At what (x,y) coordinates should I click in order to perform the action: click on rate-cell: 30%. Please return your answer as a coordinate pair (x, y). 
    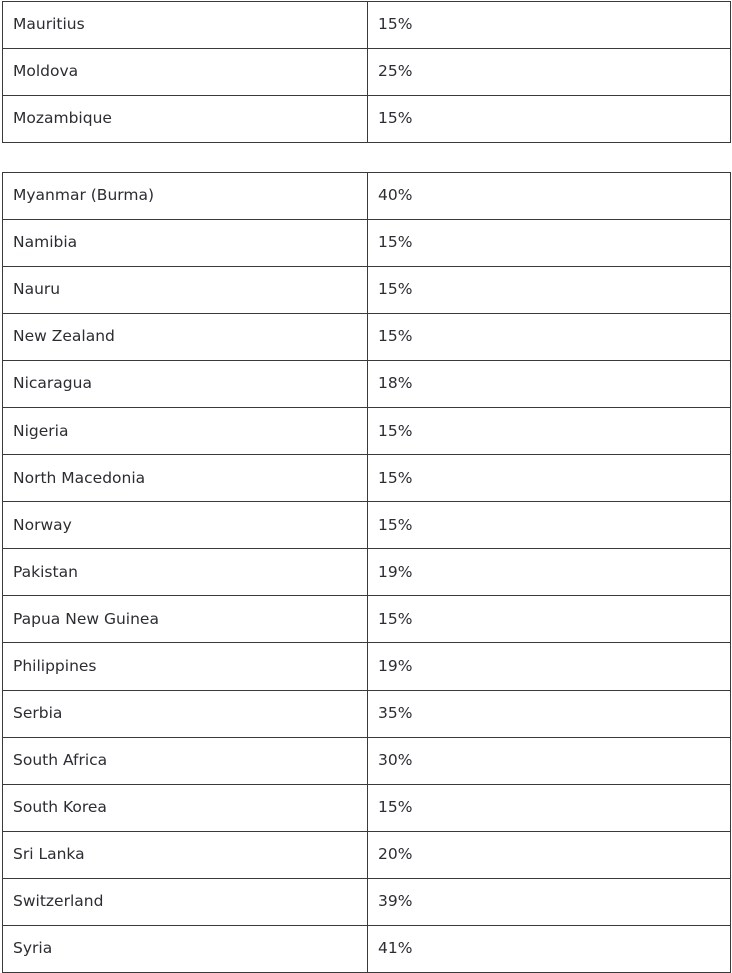
    Looking at the image, I should click on (549, 760).